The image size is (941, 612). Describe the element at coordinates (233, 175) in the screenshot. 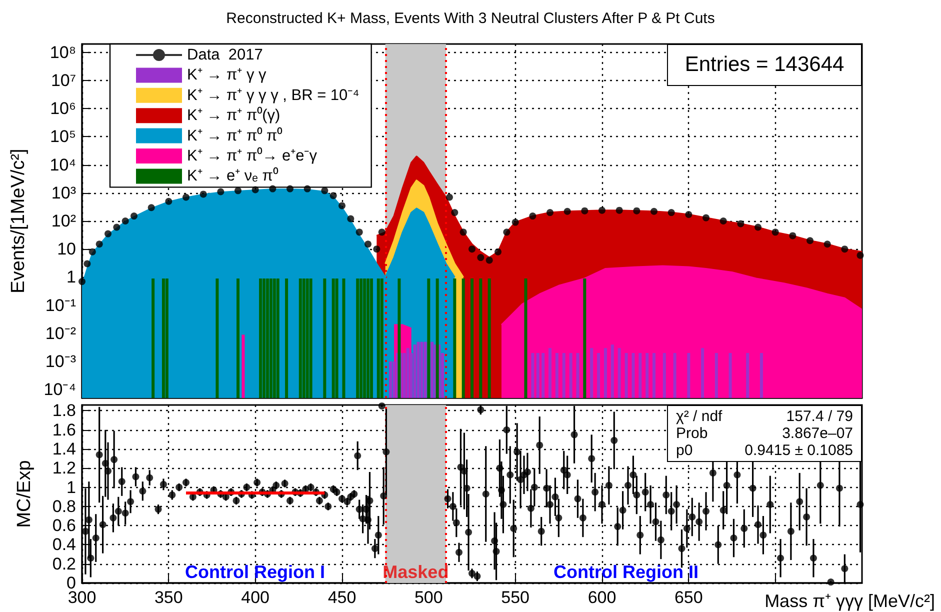

I see `legend-label: K⁺ → e⁺ νₑ π⁰` at that location.